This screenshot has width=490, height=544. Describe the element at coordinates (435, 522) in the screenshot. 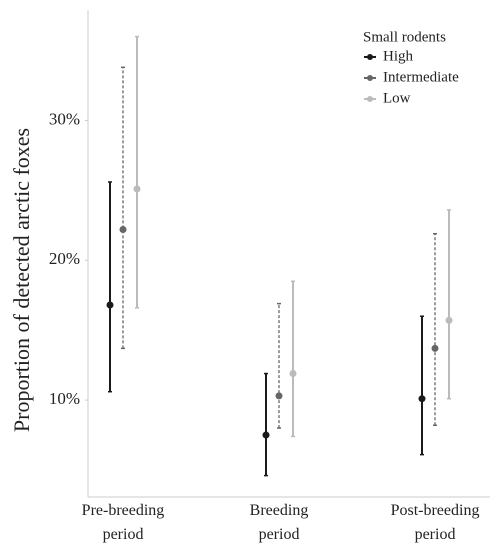

I see `x-tick-label: Post-breeding period` at that location.